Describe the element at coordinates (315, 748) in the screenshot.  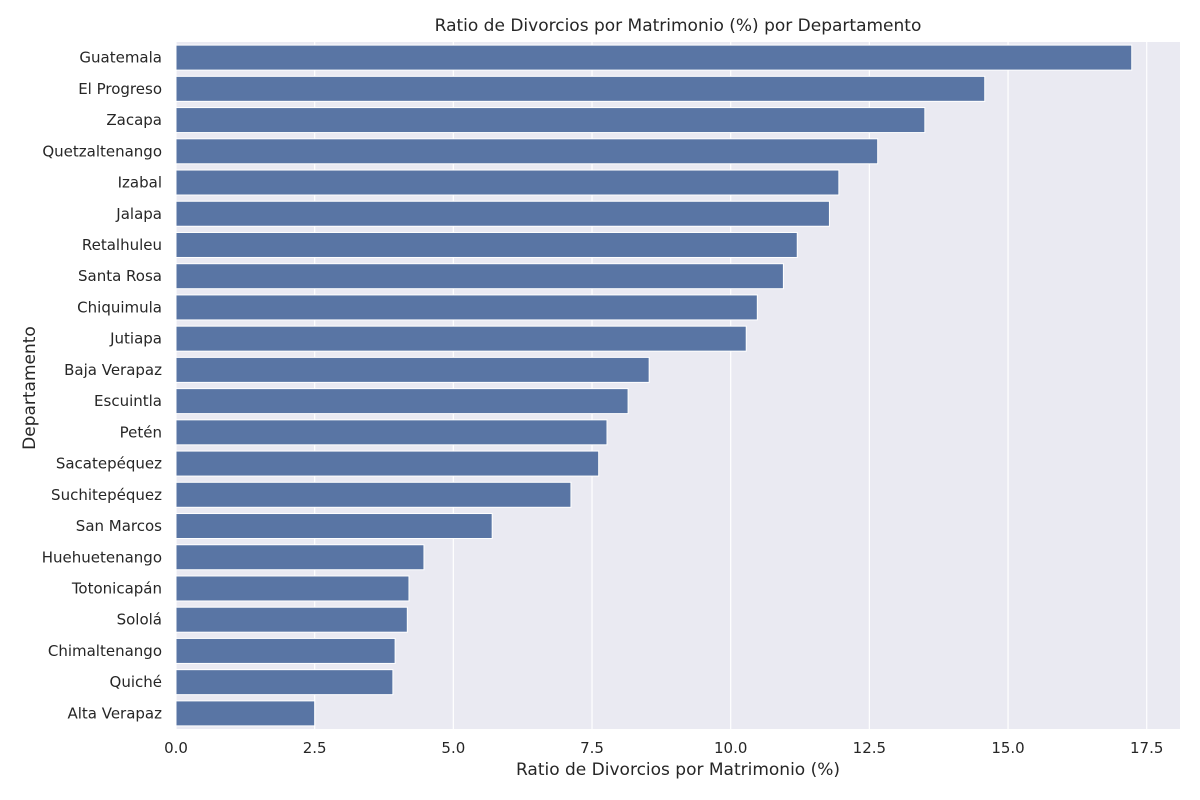
I see `x-tick-label: 2.5` at that location.